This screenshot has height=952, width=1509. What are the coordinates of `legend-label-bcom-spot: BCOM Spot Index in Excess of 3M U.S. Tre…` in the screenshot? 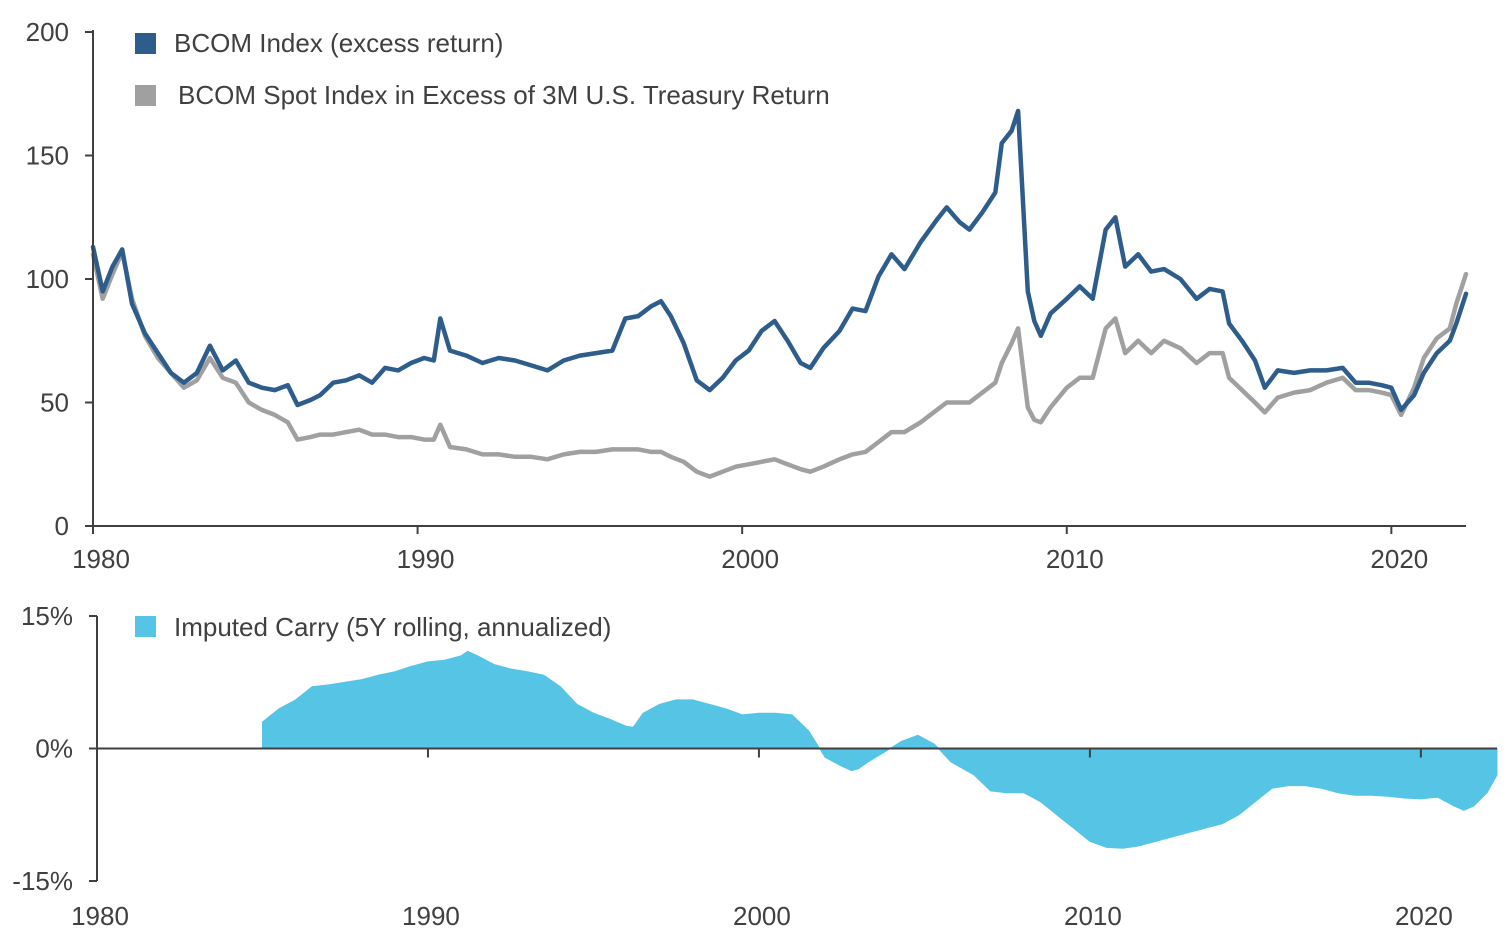 It's located at (504, 95).